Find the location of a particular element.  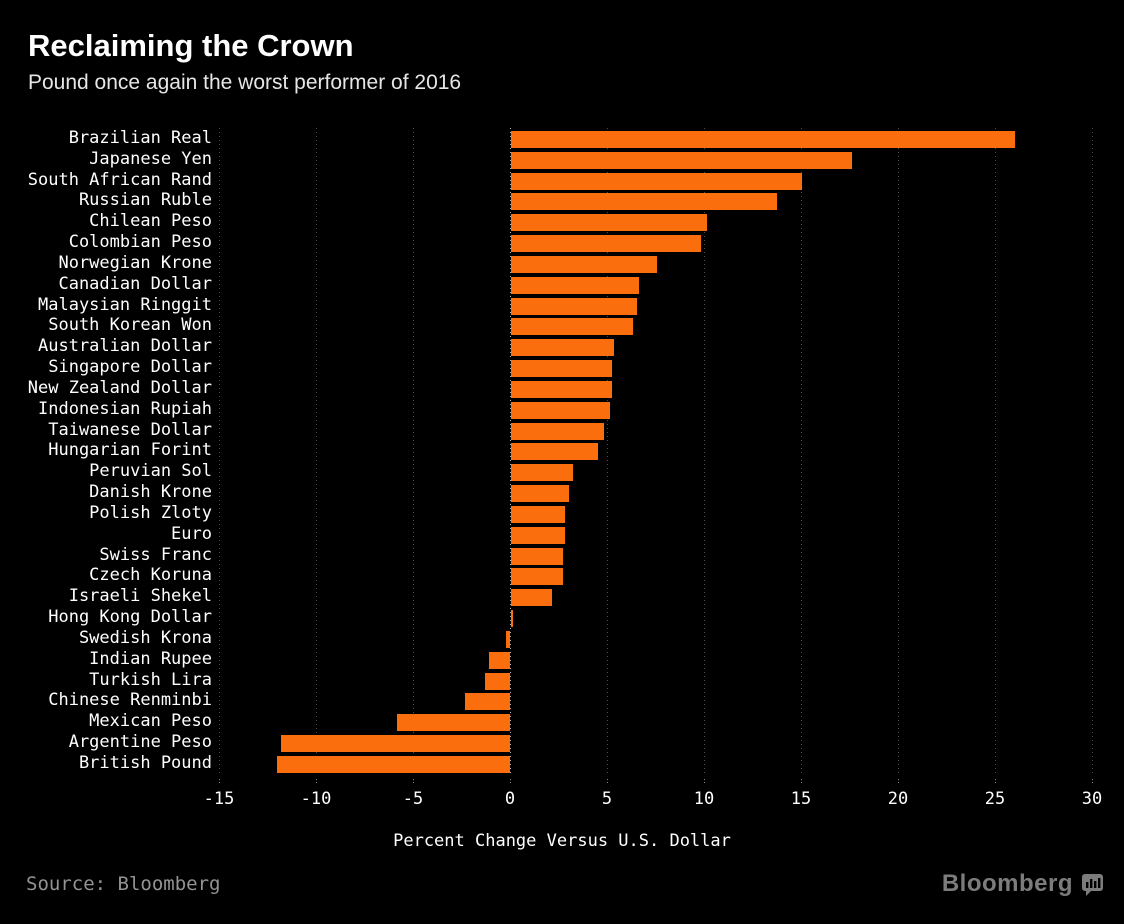

category-label: Peruvian Sol is located at coordinates (150, 471).